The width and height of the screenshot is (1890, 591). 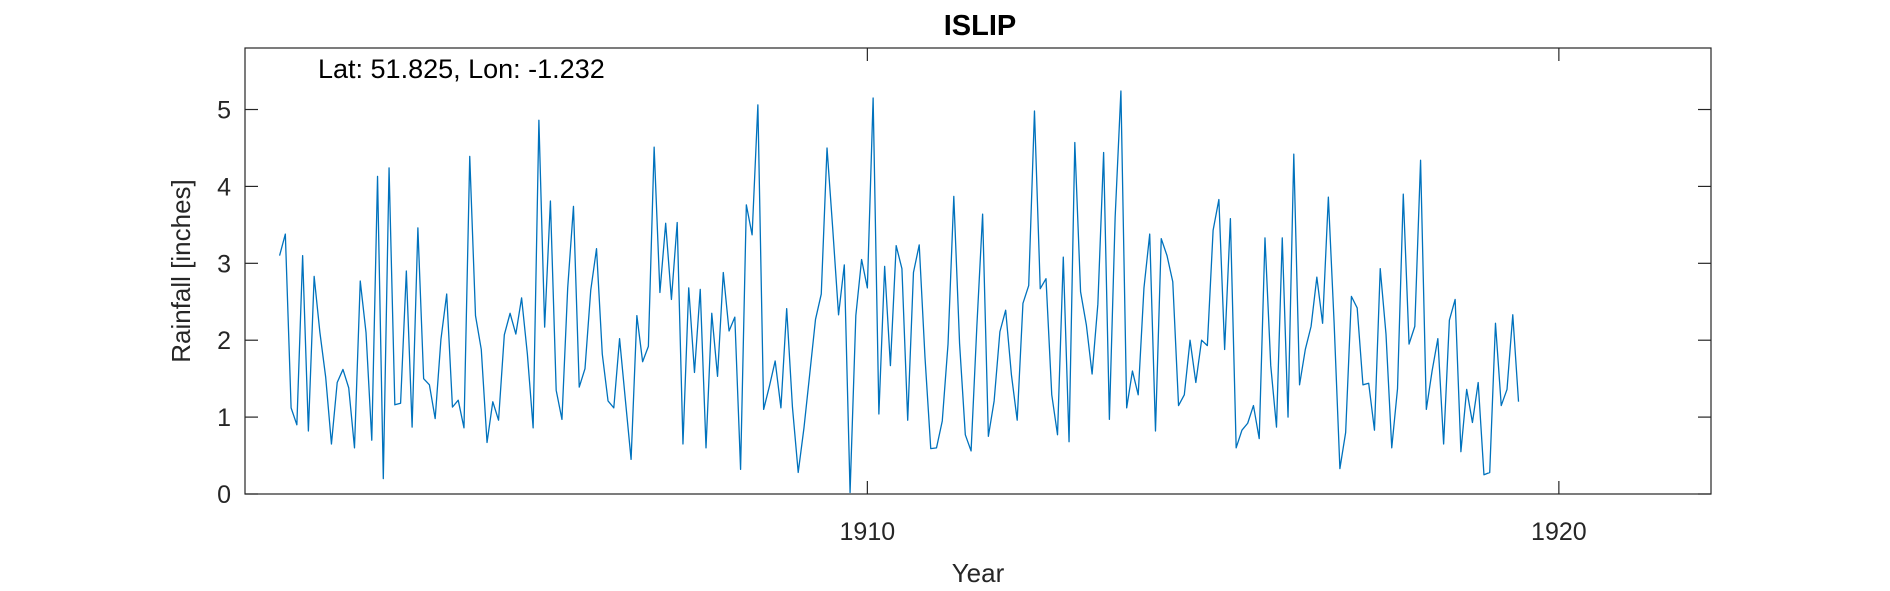 I want to click on x-axis-label: Year, so click(x=978, y=573).